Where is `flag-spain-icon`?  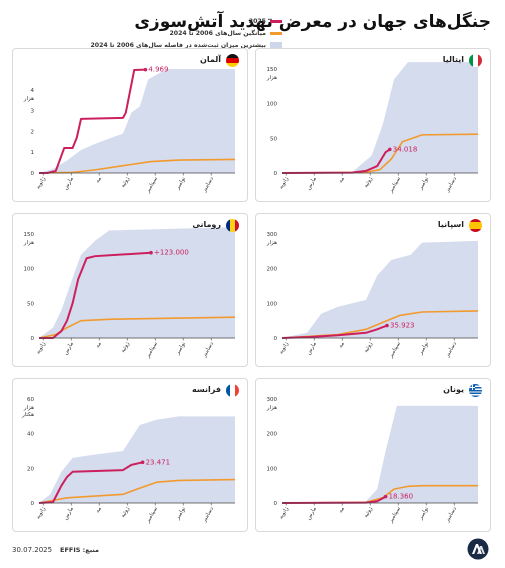
flag-spain-icon is located at coordinates (475, 225).